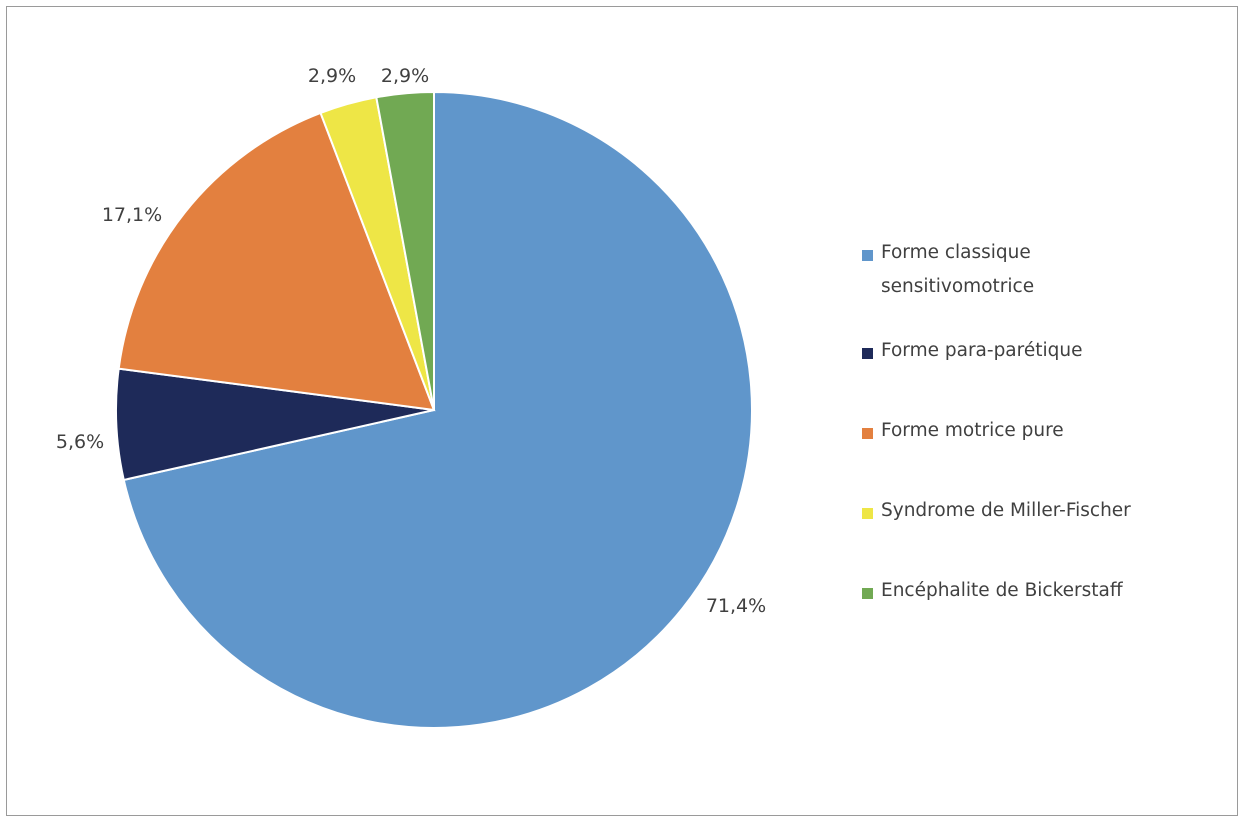 The width and height of the screenshot is (1245, 816). I want to click on legend-item-forme-motrice-pure: Forme motrice pure, so click(1031, 434).